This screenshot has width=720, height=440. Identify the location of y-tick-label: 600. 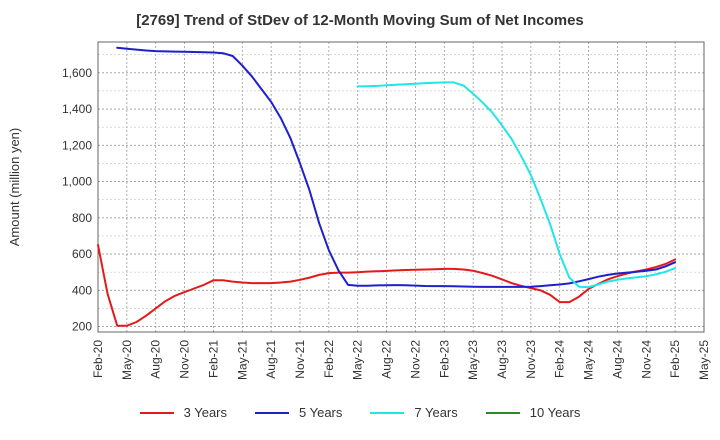
(82, 254).